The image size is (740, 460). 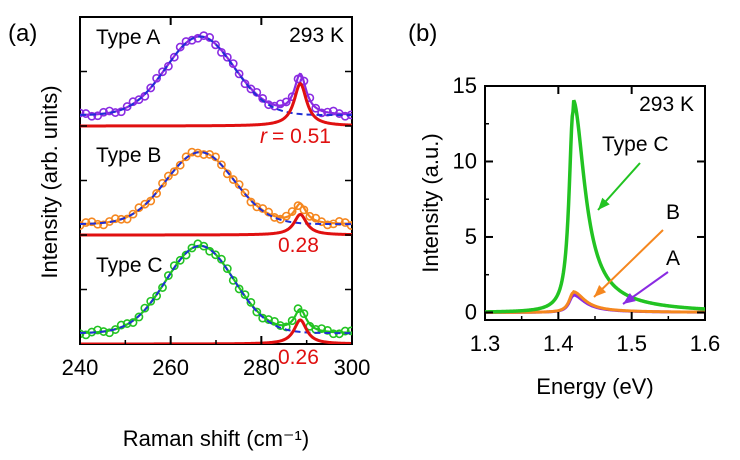 I want to click on type-a-sharp-component, so click(x=216, y=104).